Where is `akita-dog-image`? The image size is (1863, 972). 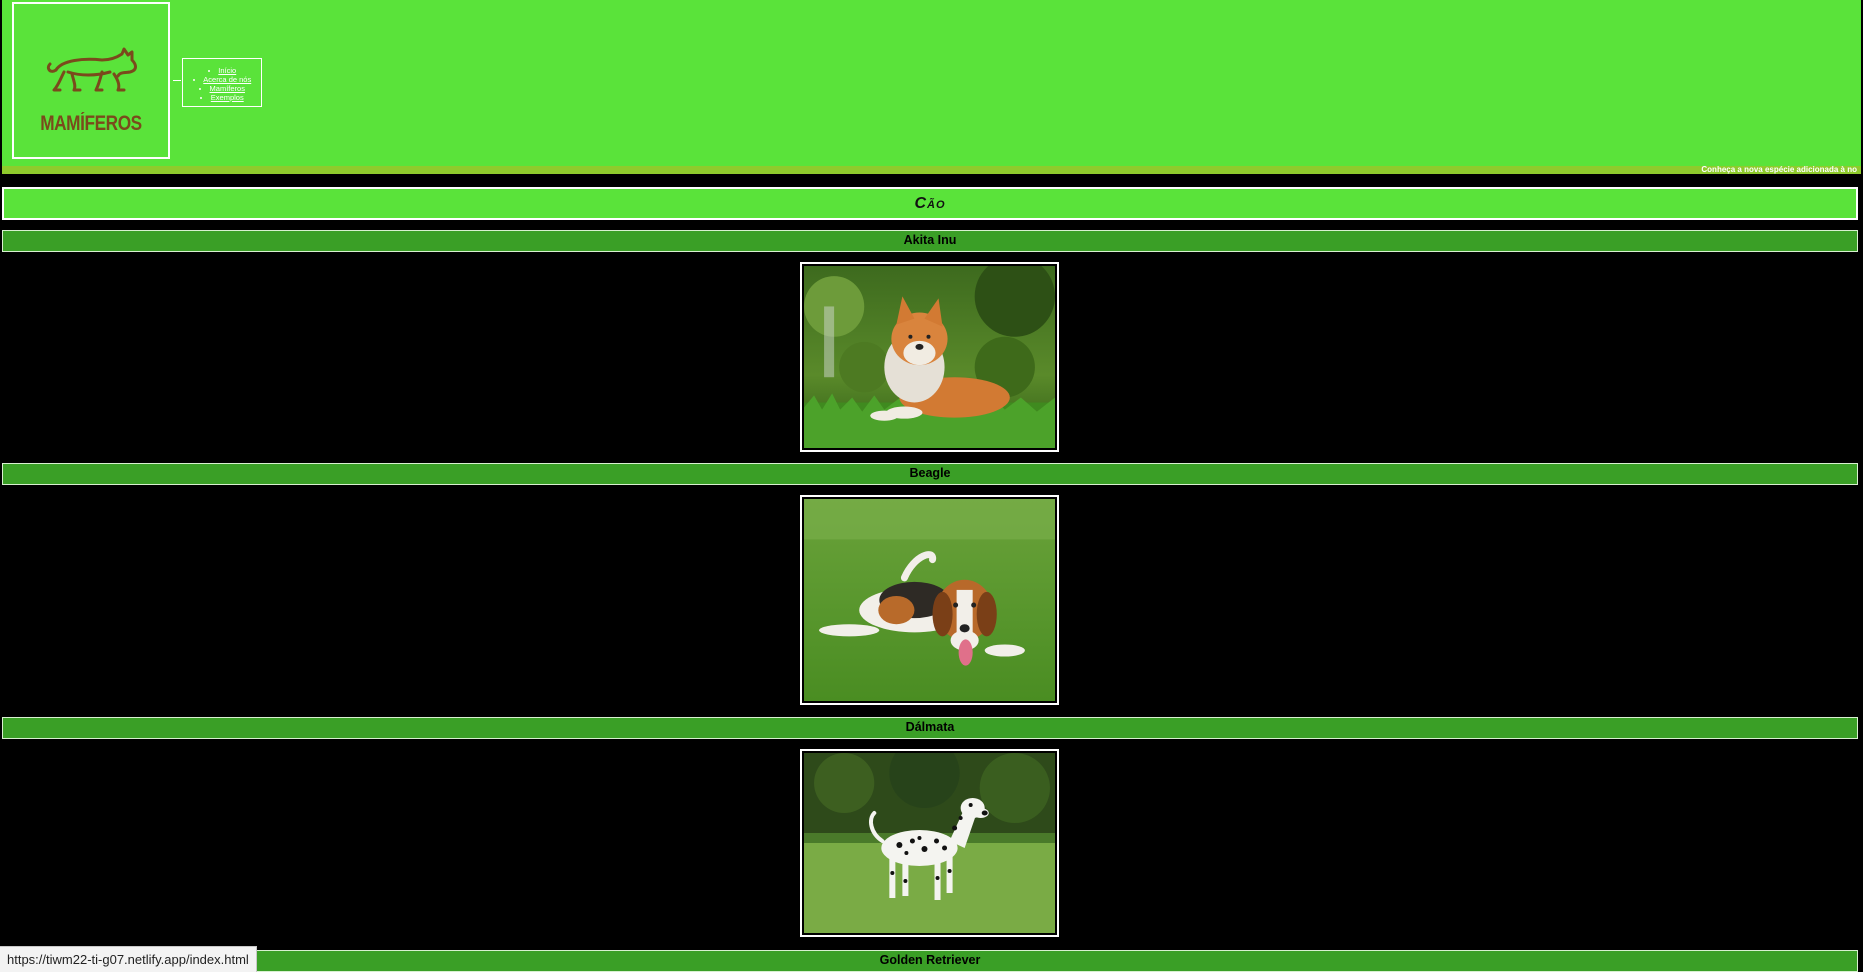
akita-dog-image is located at coordinates (929, 357).